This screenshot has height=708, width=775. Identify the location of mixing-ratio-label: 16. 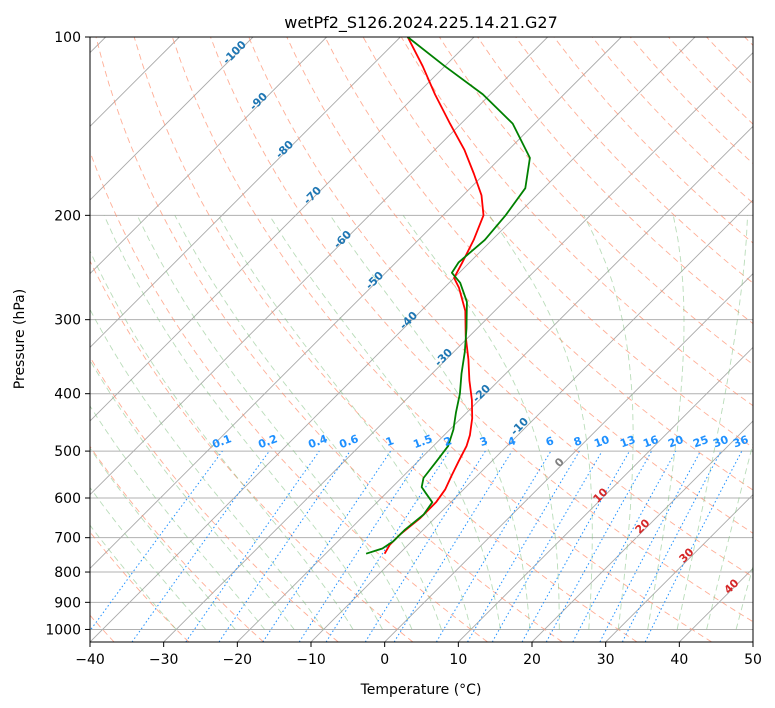
(650, 442).